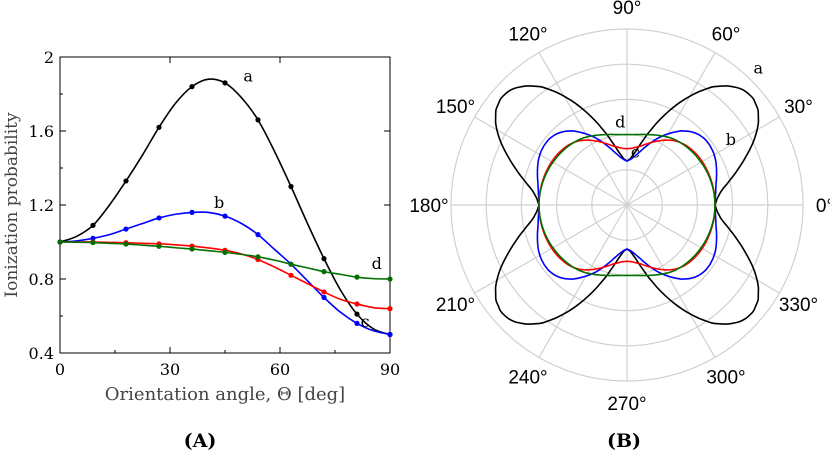 This screenshot has width=830, height=459. I want to click on y-tick-label: 1.2, so click(41, 205).